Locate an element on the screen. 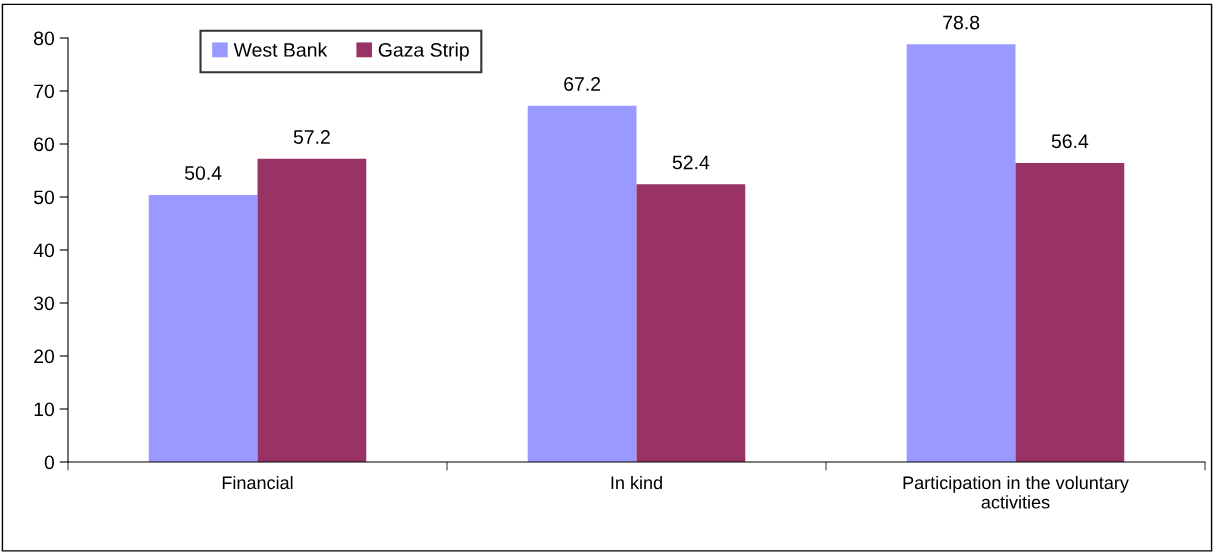 The width and height of the screenshot is (1214, 552). y-tick-label: 70 is located at coordinates (44, 91).